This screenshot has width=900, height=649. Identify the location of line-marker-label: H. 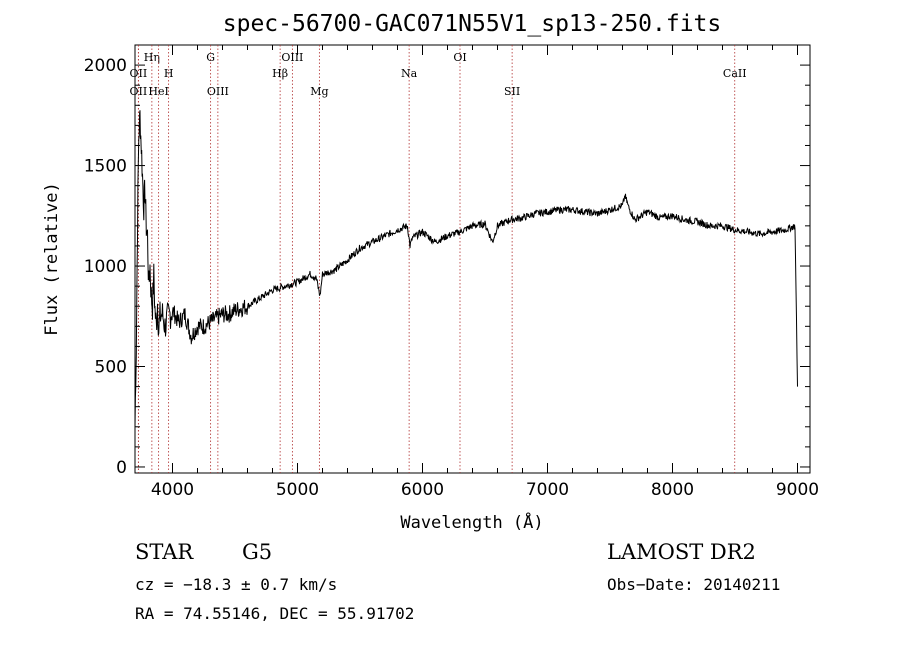
(169, 73).